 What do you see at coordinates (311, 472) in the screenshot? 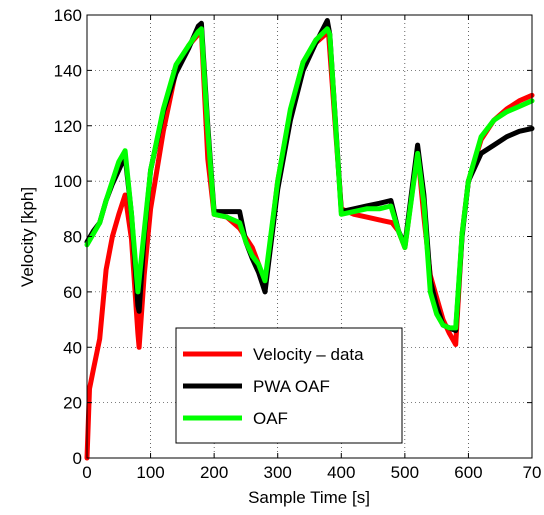
I see `x-tick-labels: 0 100 200 300 400 500 600 70` at bounding box center [311, 472].